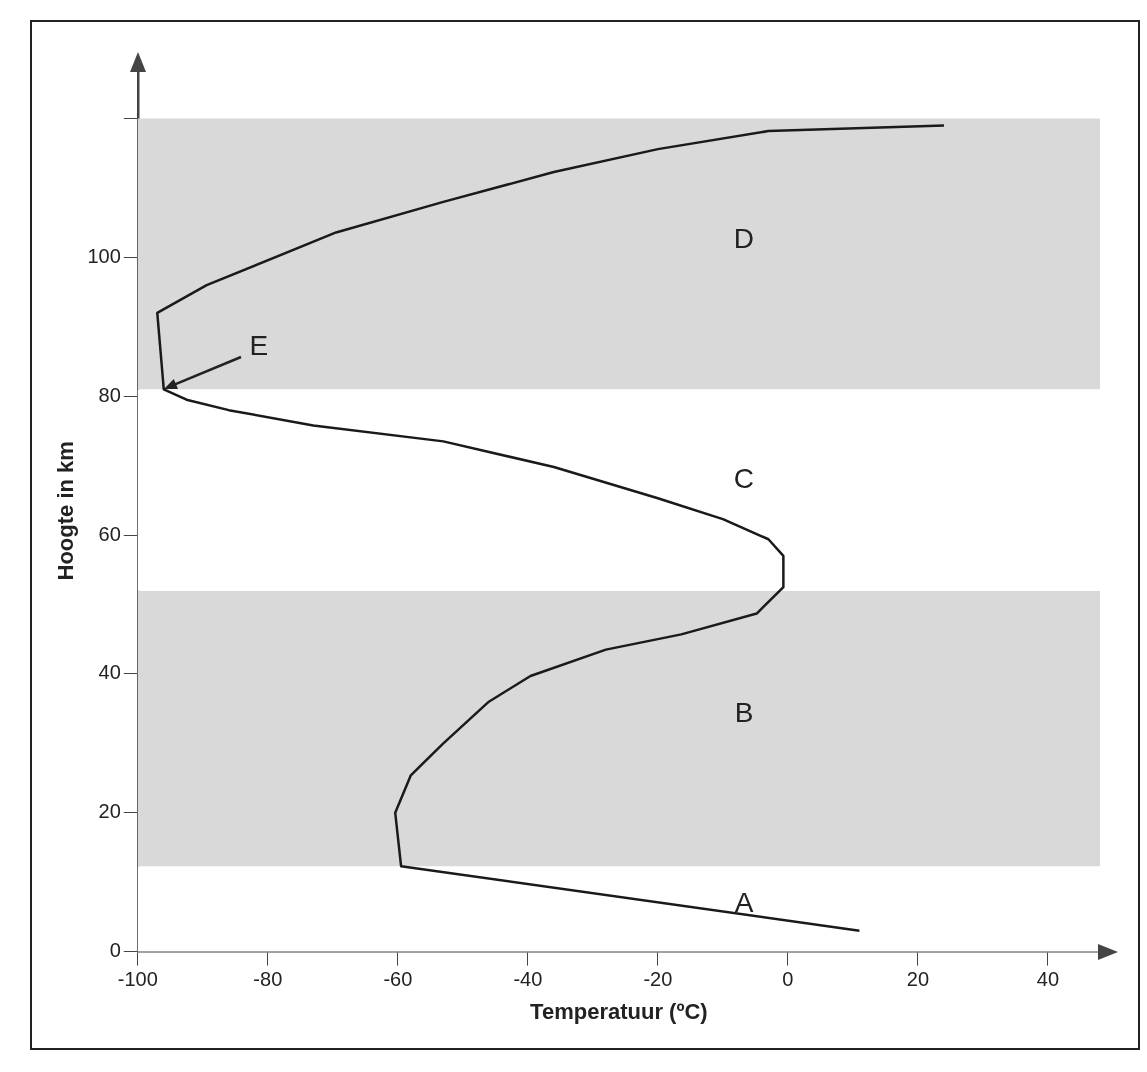 The height and width of the screenshot is (1072, 1147). Describe the element at coordinates (918, 979) in the screenshot. I see `x-tick-label: 20` at that location.